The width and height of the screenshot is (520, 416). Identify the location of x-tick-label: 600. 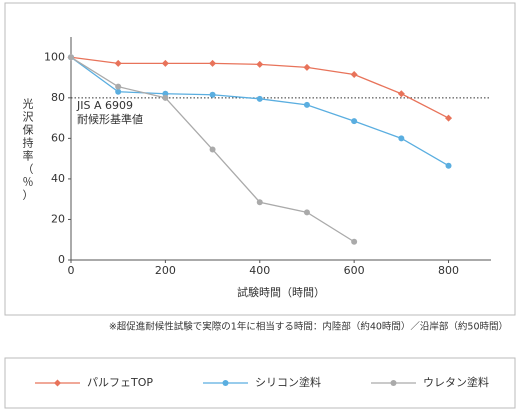
(354, 270).